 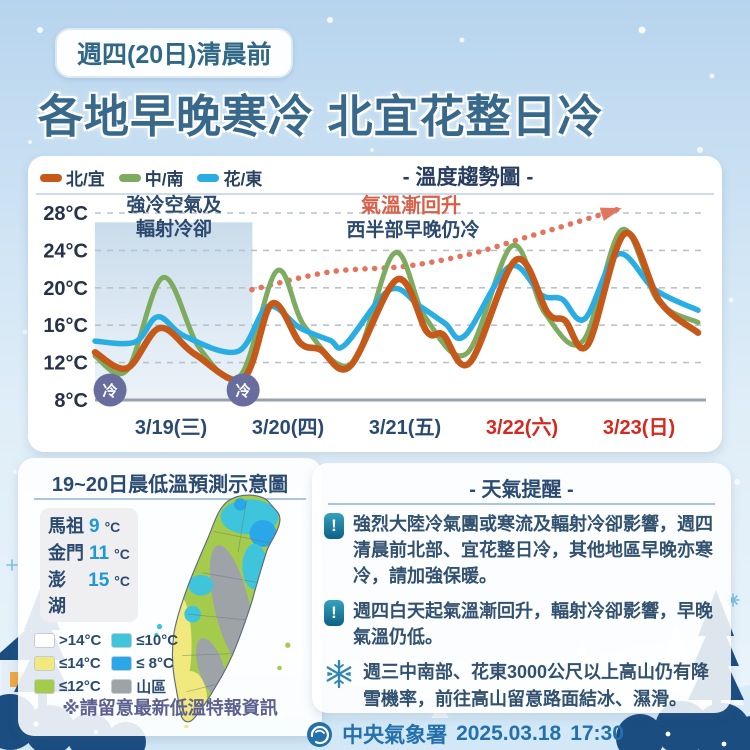 I want to click on legend-item-east: 花/東, so click(x=229, y=177).